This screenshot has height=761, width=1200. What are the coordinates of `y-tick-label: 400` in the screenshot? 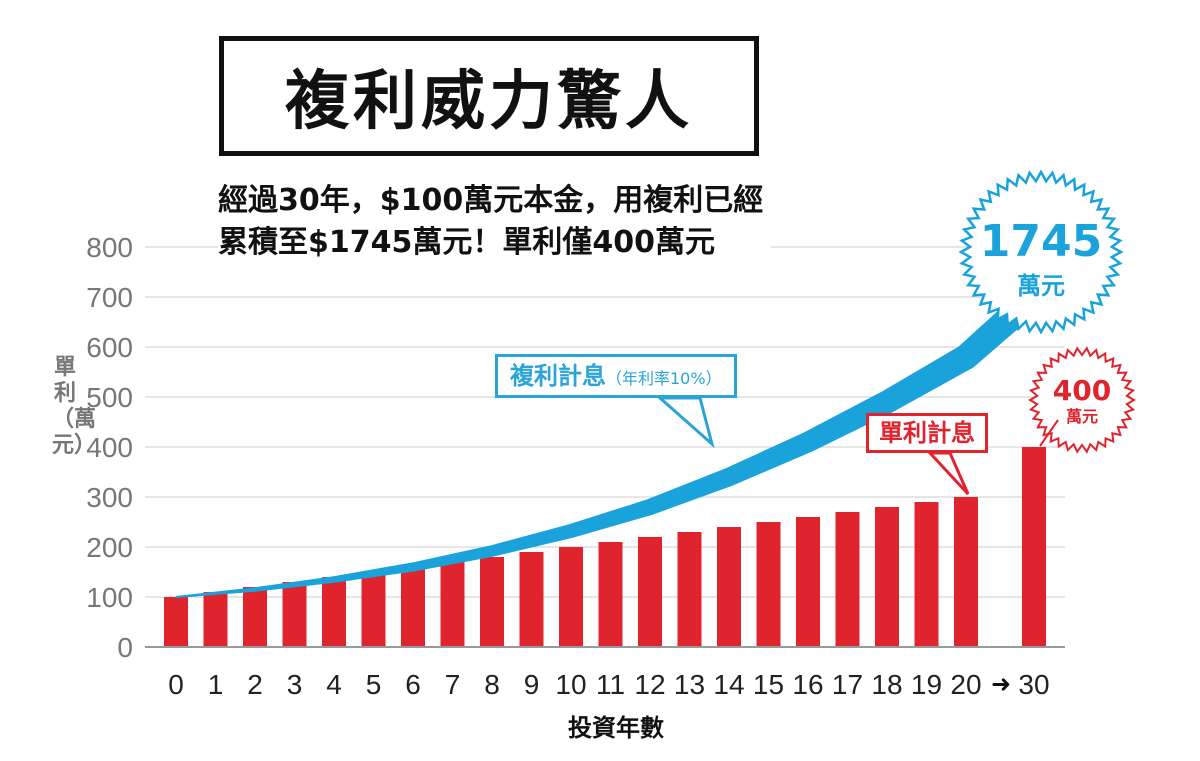 It's located at (109, 447).